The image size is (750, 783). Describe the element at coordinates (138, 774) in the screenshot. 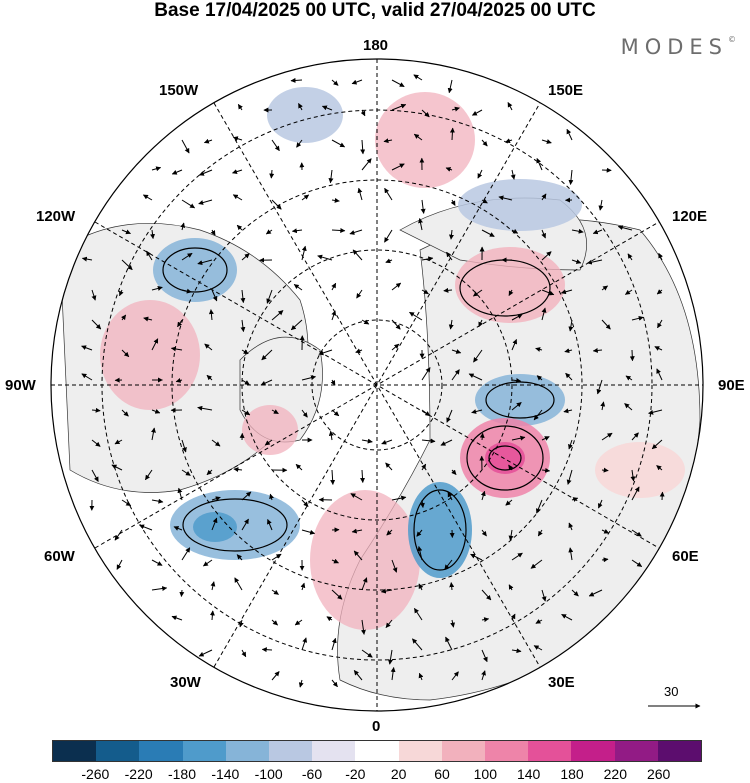

I see `colorbar-tick-label: -220` at that location.